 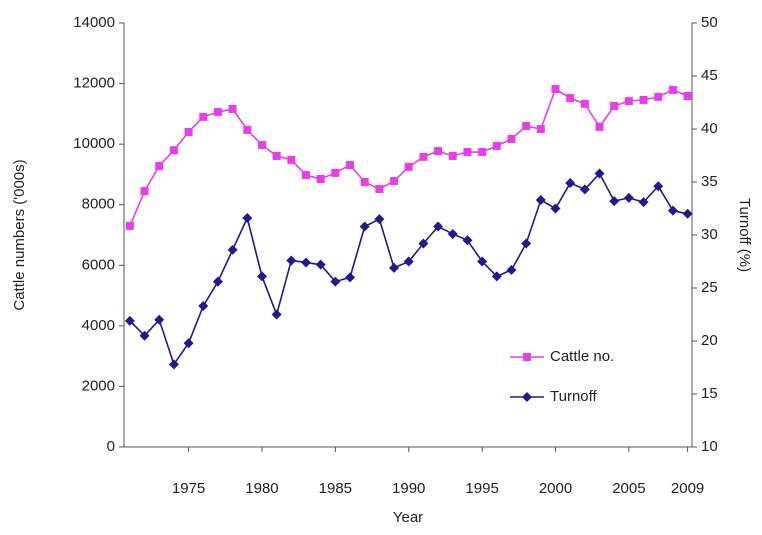 What do you see at coordinates (188, 488) in the screenshot?
I see `x-tick-label: 1975` at bounding box center [188, 488].